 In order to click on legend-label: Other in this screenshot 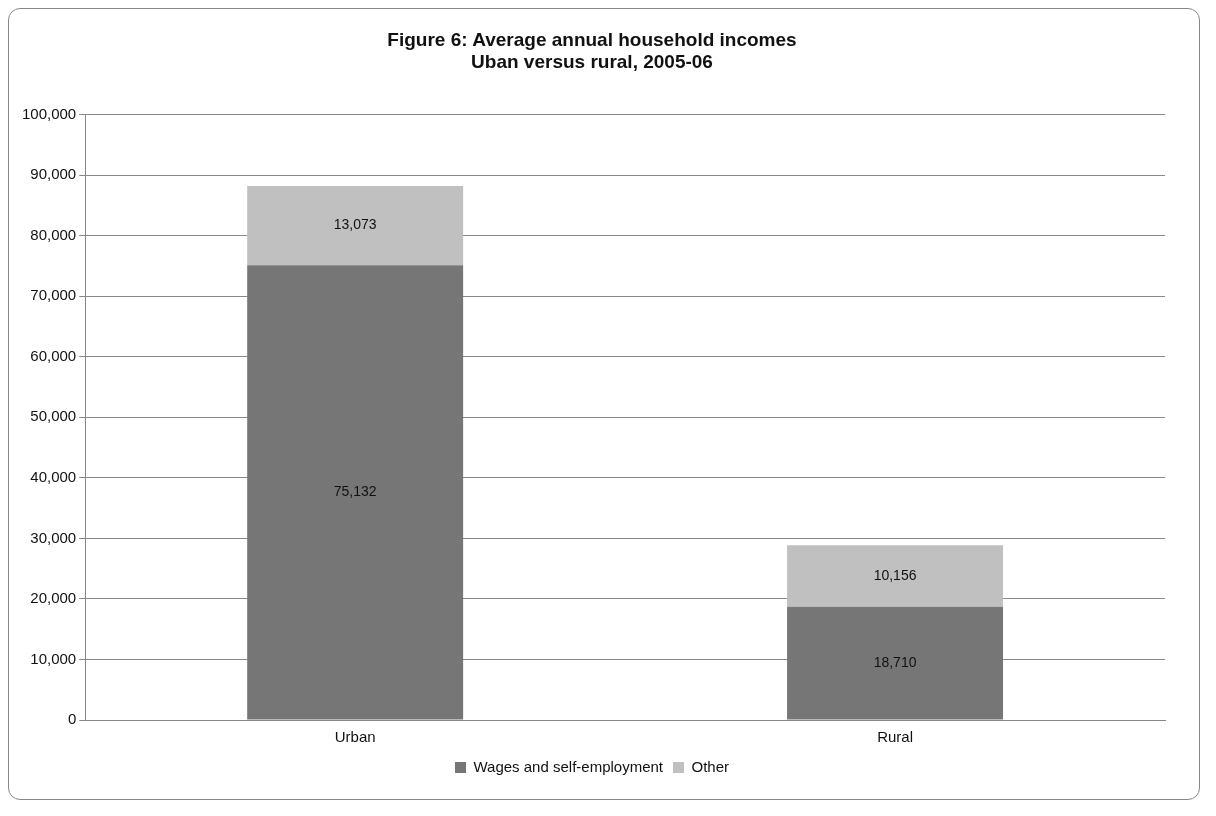, I will do `click(710, 766)`.